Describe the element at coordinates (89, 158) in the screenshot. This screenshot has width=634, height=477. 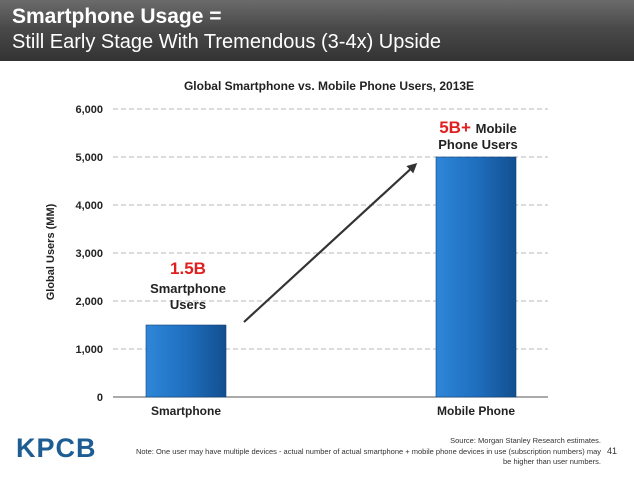
I see `y-tick-label: 5,000` at that location.